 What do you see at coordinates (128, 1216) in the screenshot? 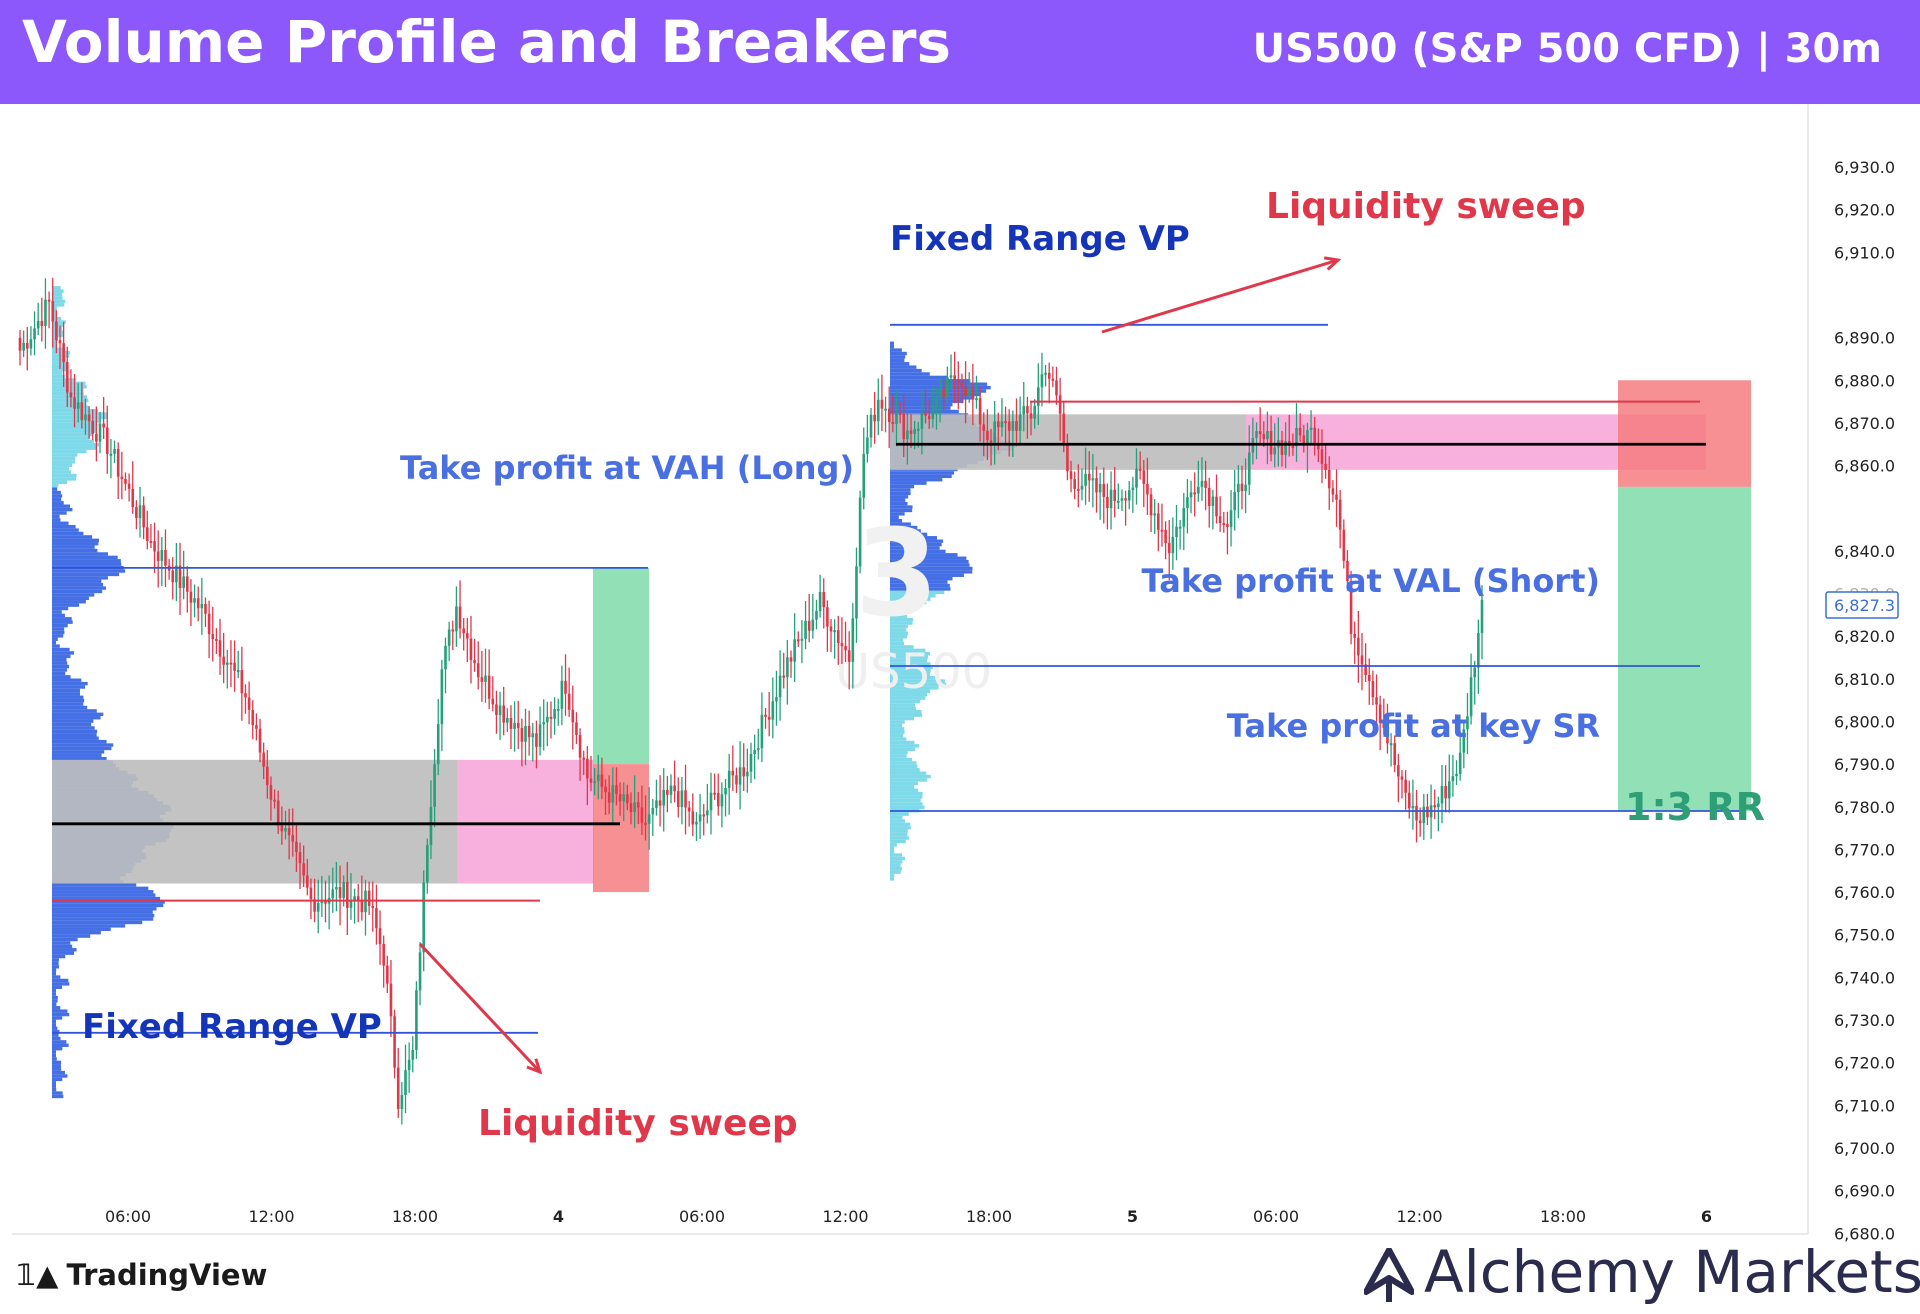
I see `time-axis-tick: 06:00` at bounding box center [128, 1216].